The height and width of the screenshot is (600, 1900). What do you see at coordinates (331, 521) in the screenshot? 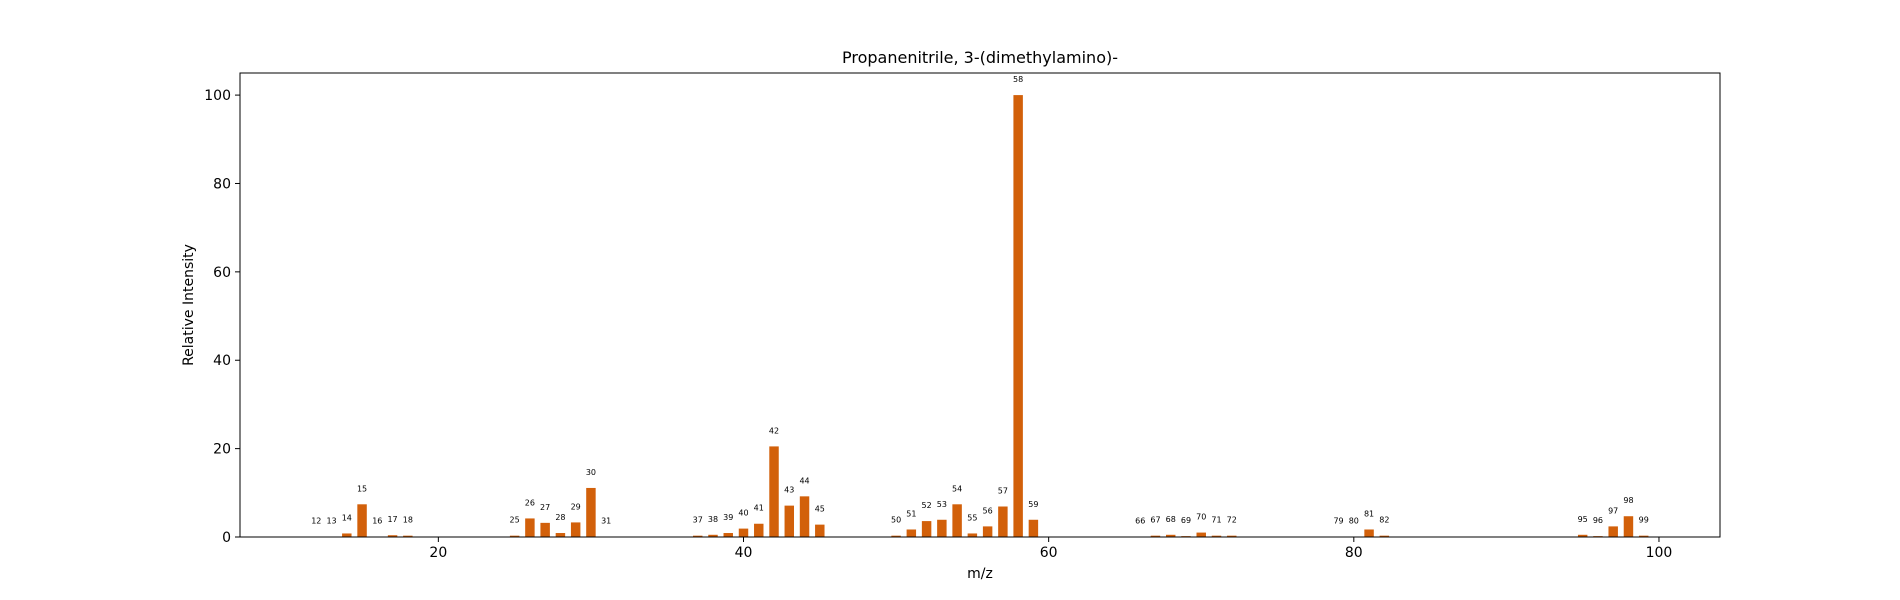
I see `data-label: 13` at bounding box center [331, 521].